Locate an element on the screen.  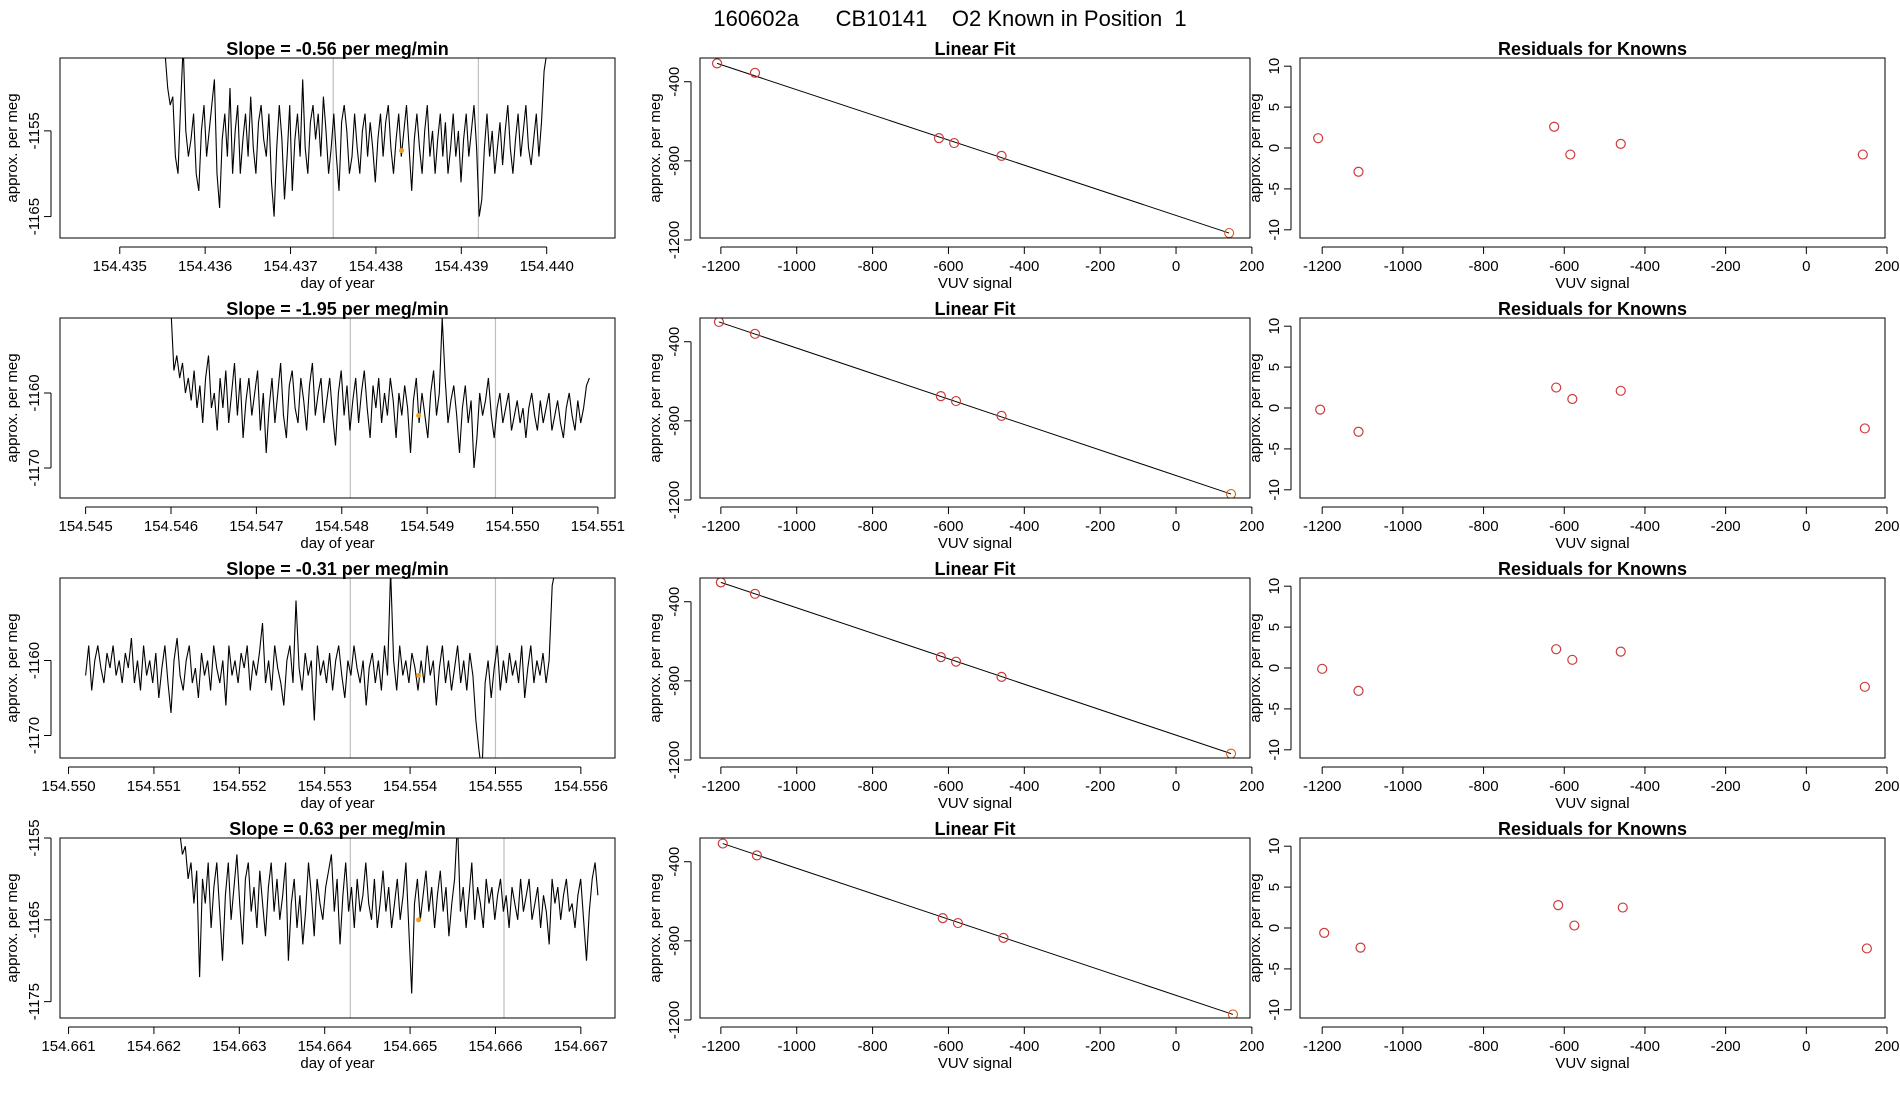
x-tick-label: 154.549 is located at coordinates (427, 526).